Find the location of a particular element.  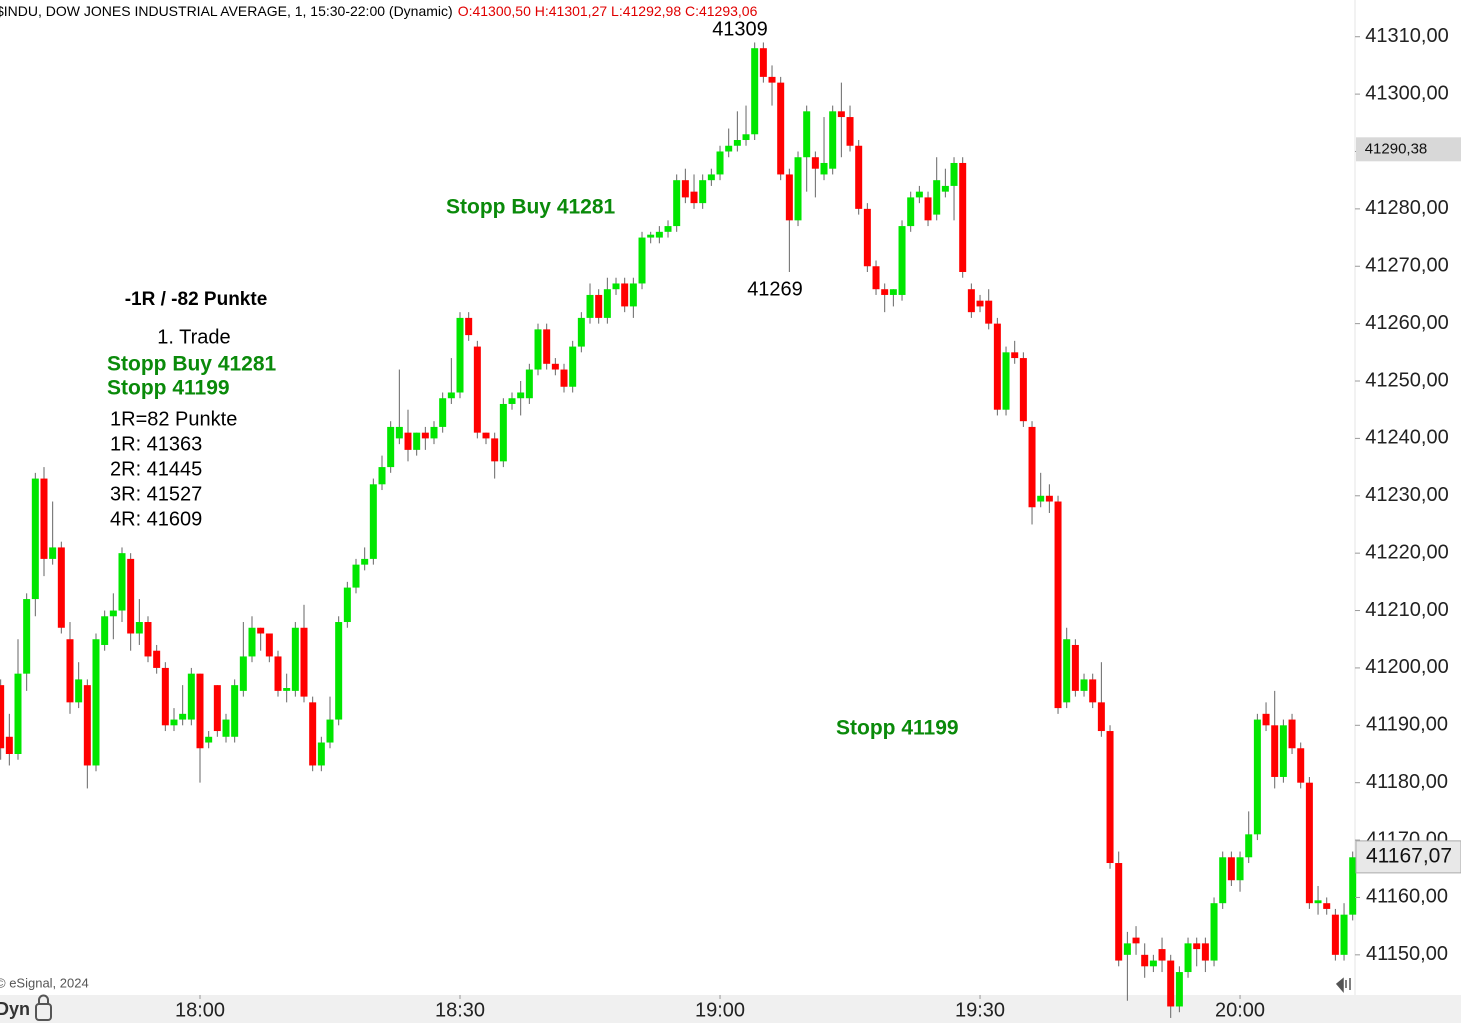

y-tick-label: 41300,00 is located at coordinates (1406, 93).